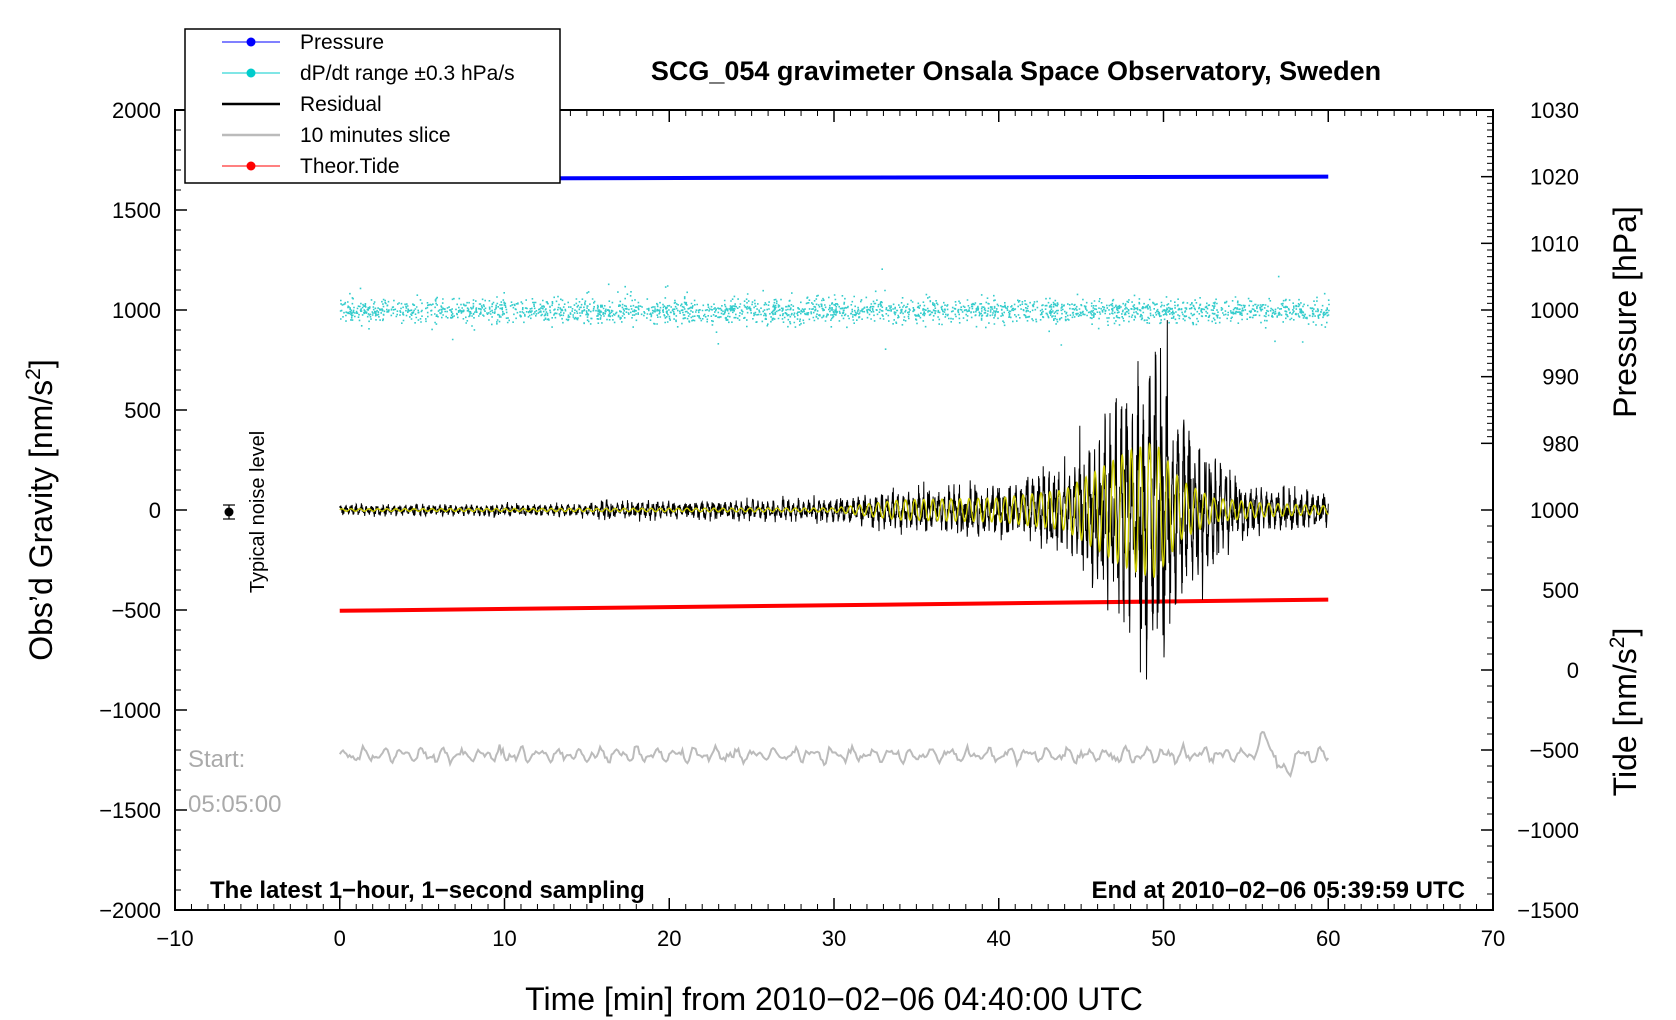 The image size is (1676, 1020). I want to click on pressure-tick-label: 990, so click(1560, 377).